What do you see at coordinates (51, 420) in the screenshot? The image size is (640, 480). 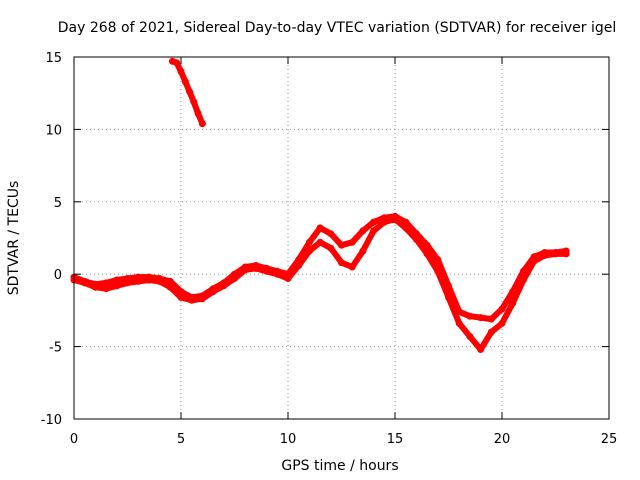 I see `y-tick-label: -10` at bounding box center [51, 420].